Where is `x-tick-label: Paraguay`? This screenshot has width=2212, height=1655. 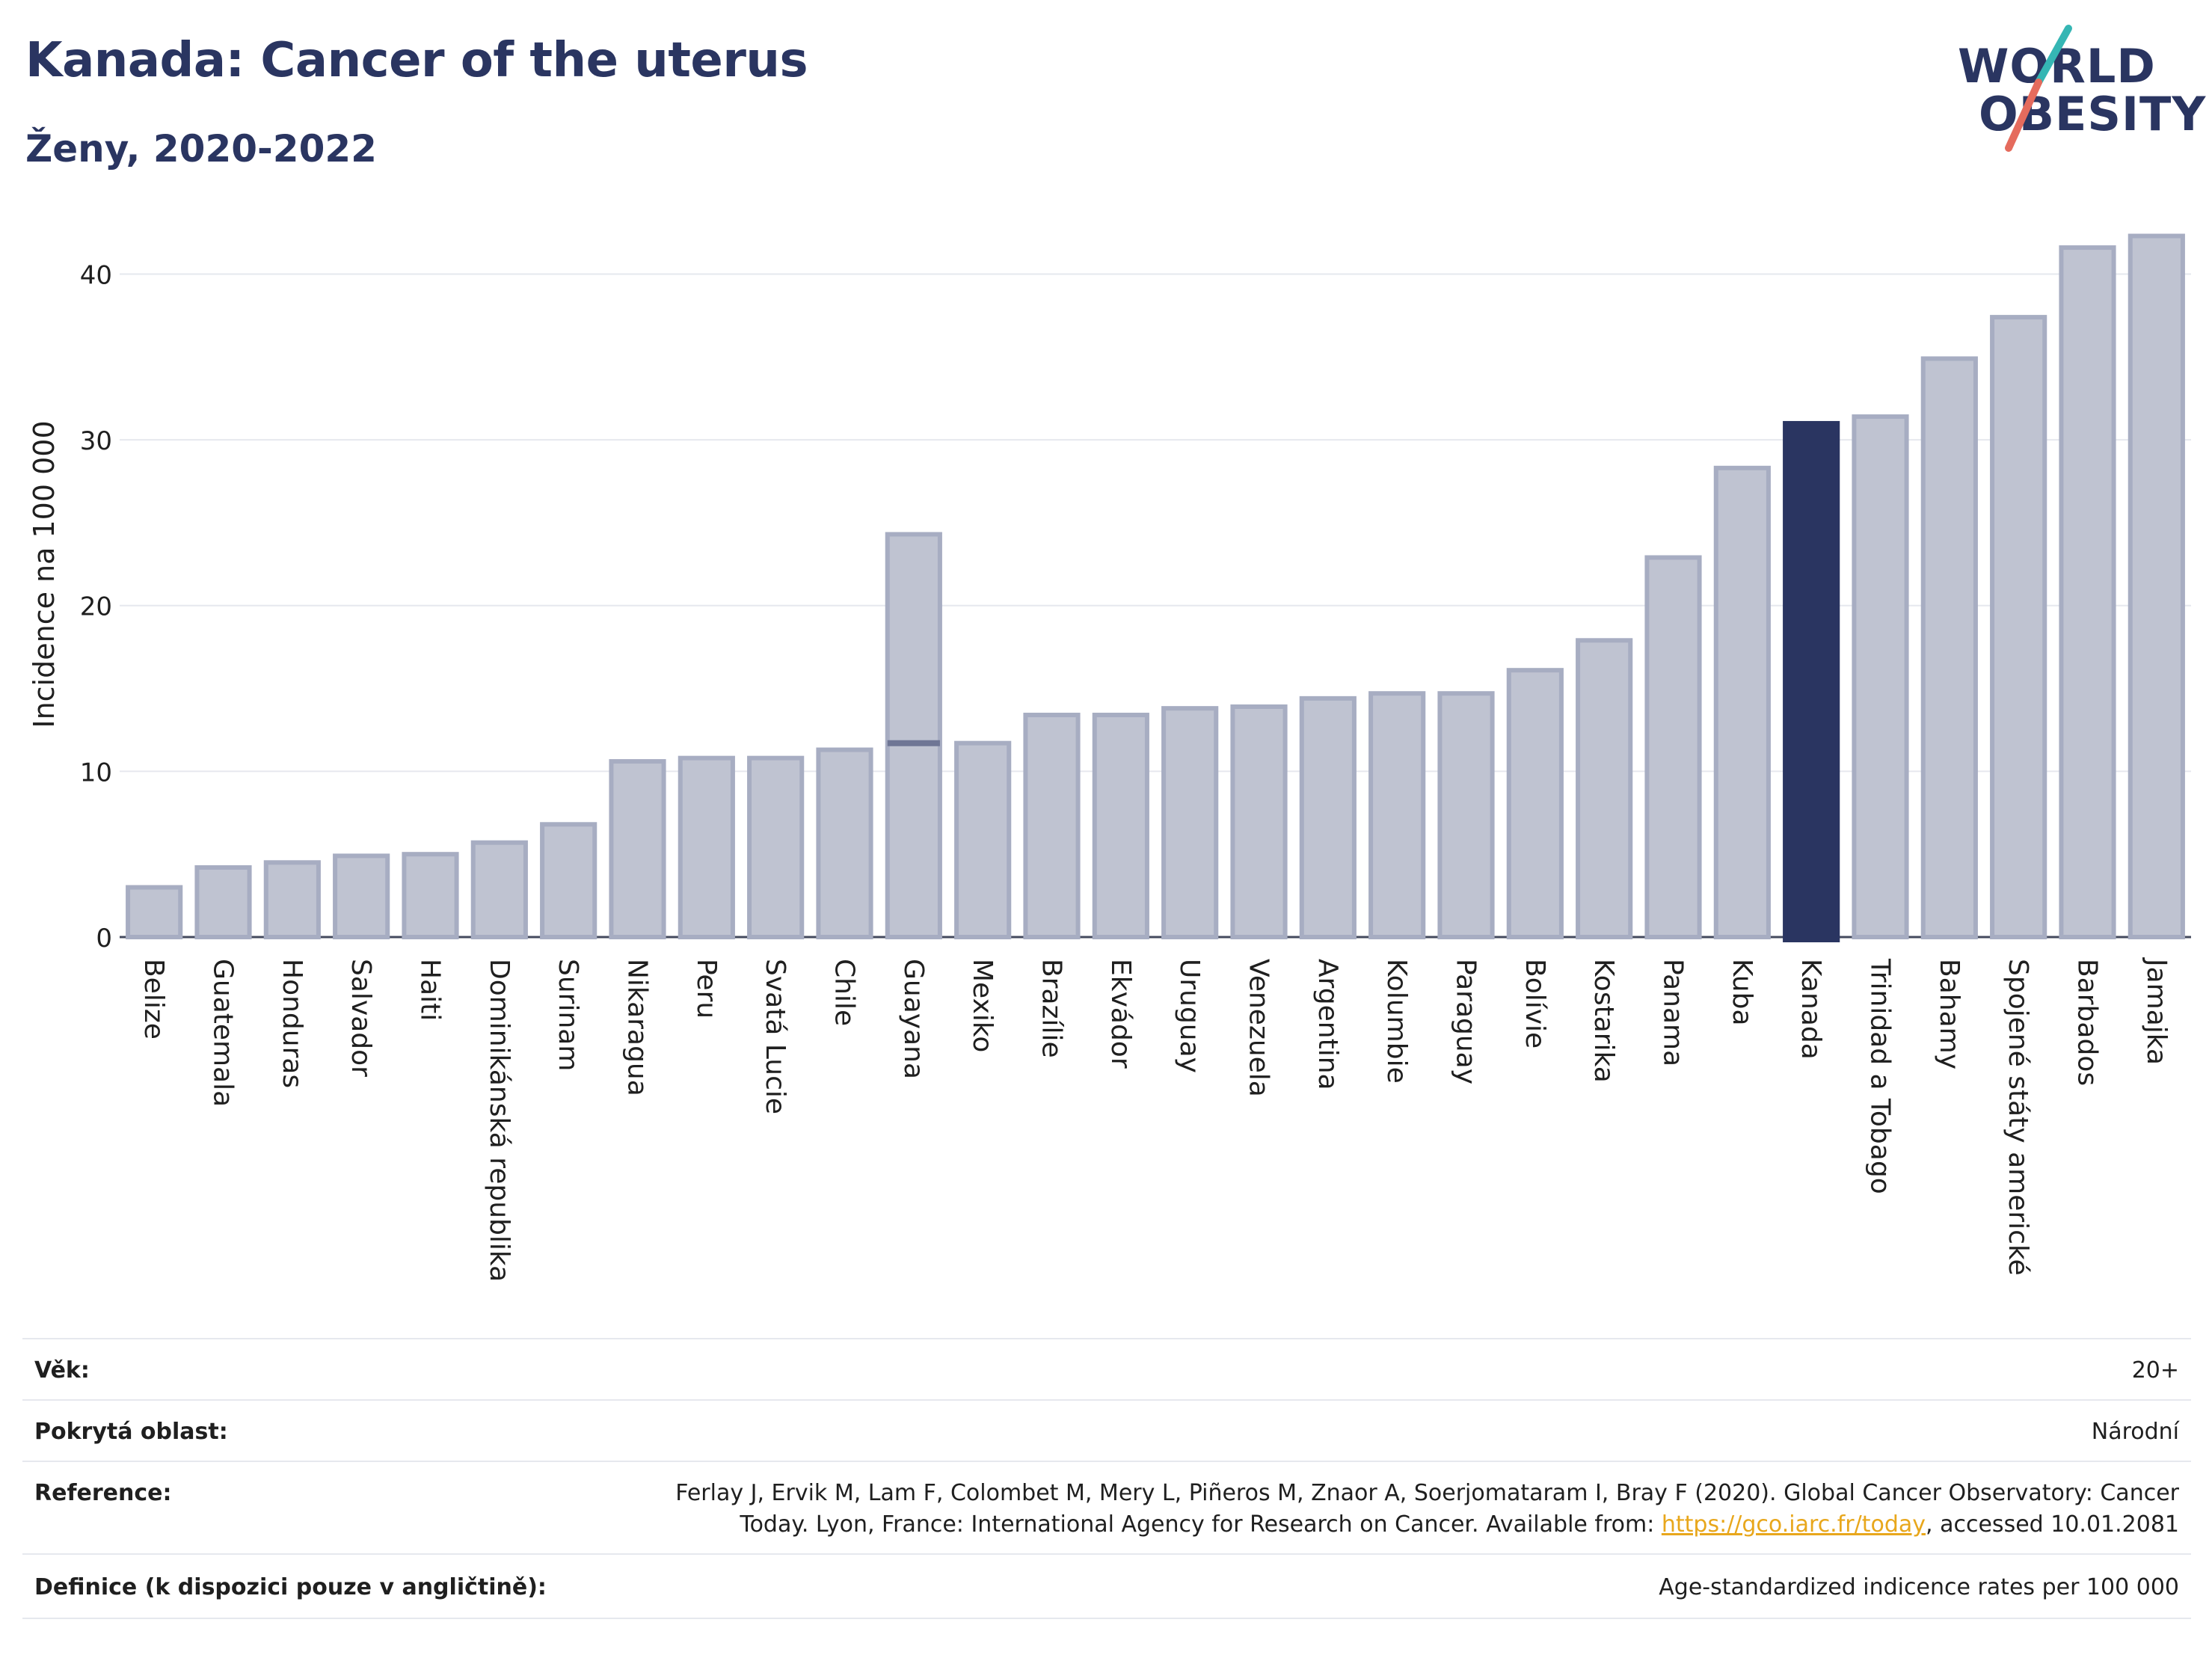
x-tick-label: Paraguay is located at coordinates (1466, 1021).